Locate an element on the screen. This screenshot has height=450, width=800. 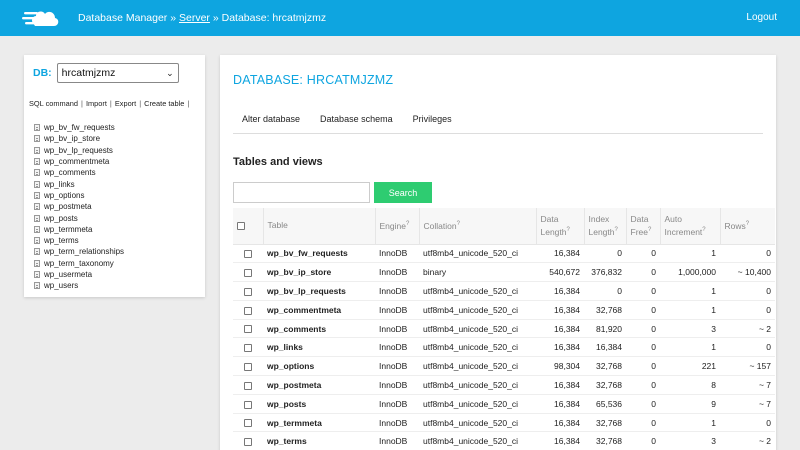
table-name-link: wp_bv_ip_store is located at coordinates (299, 272).